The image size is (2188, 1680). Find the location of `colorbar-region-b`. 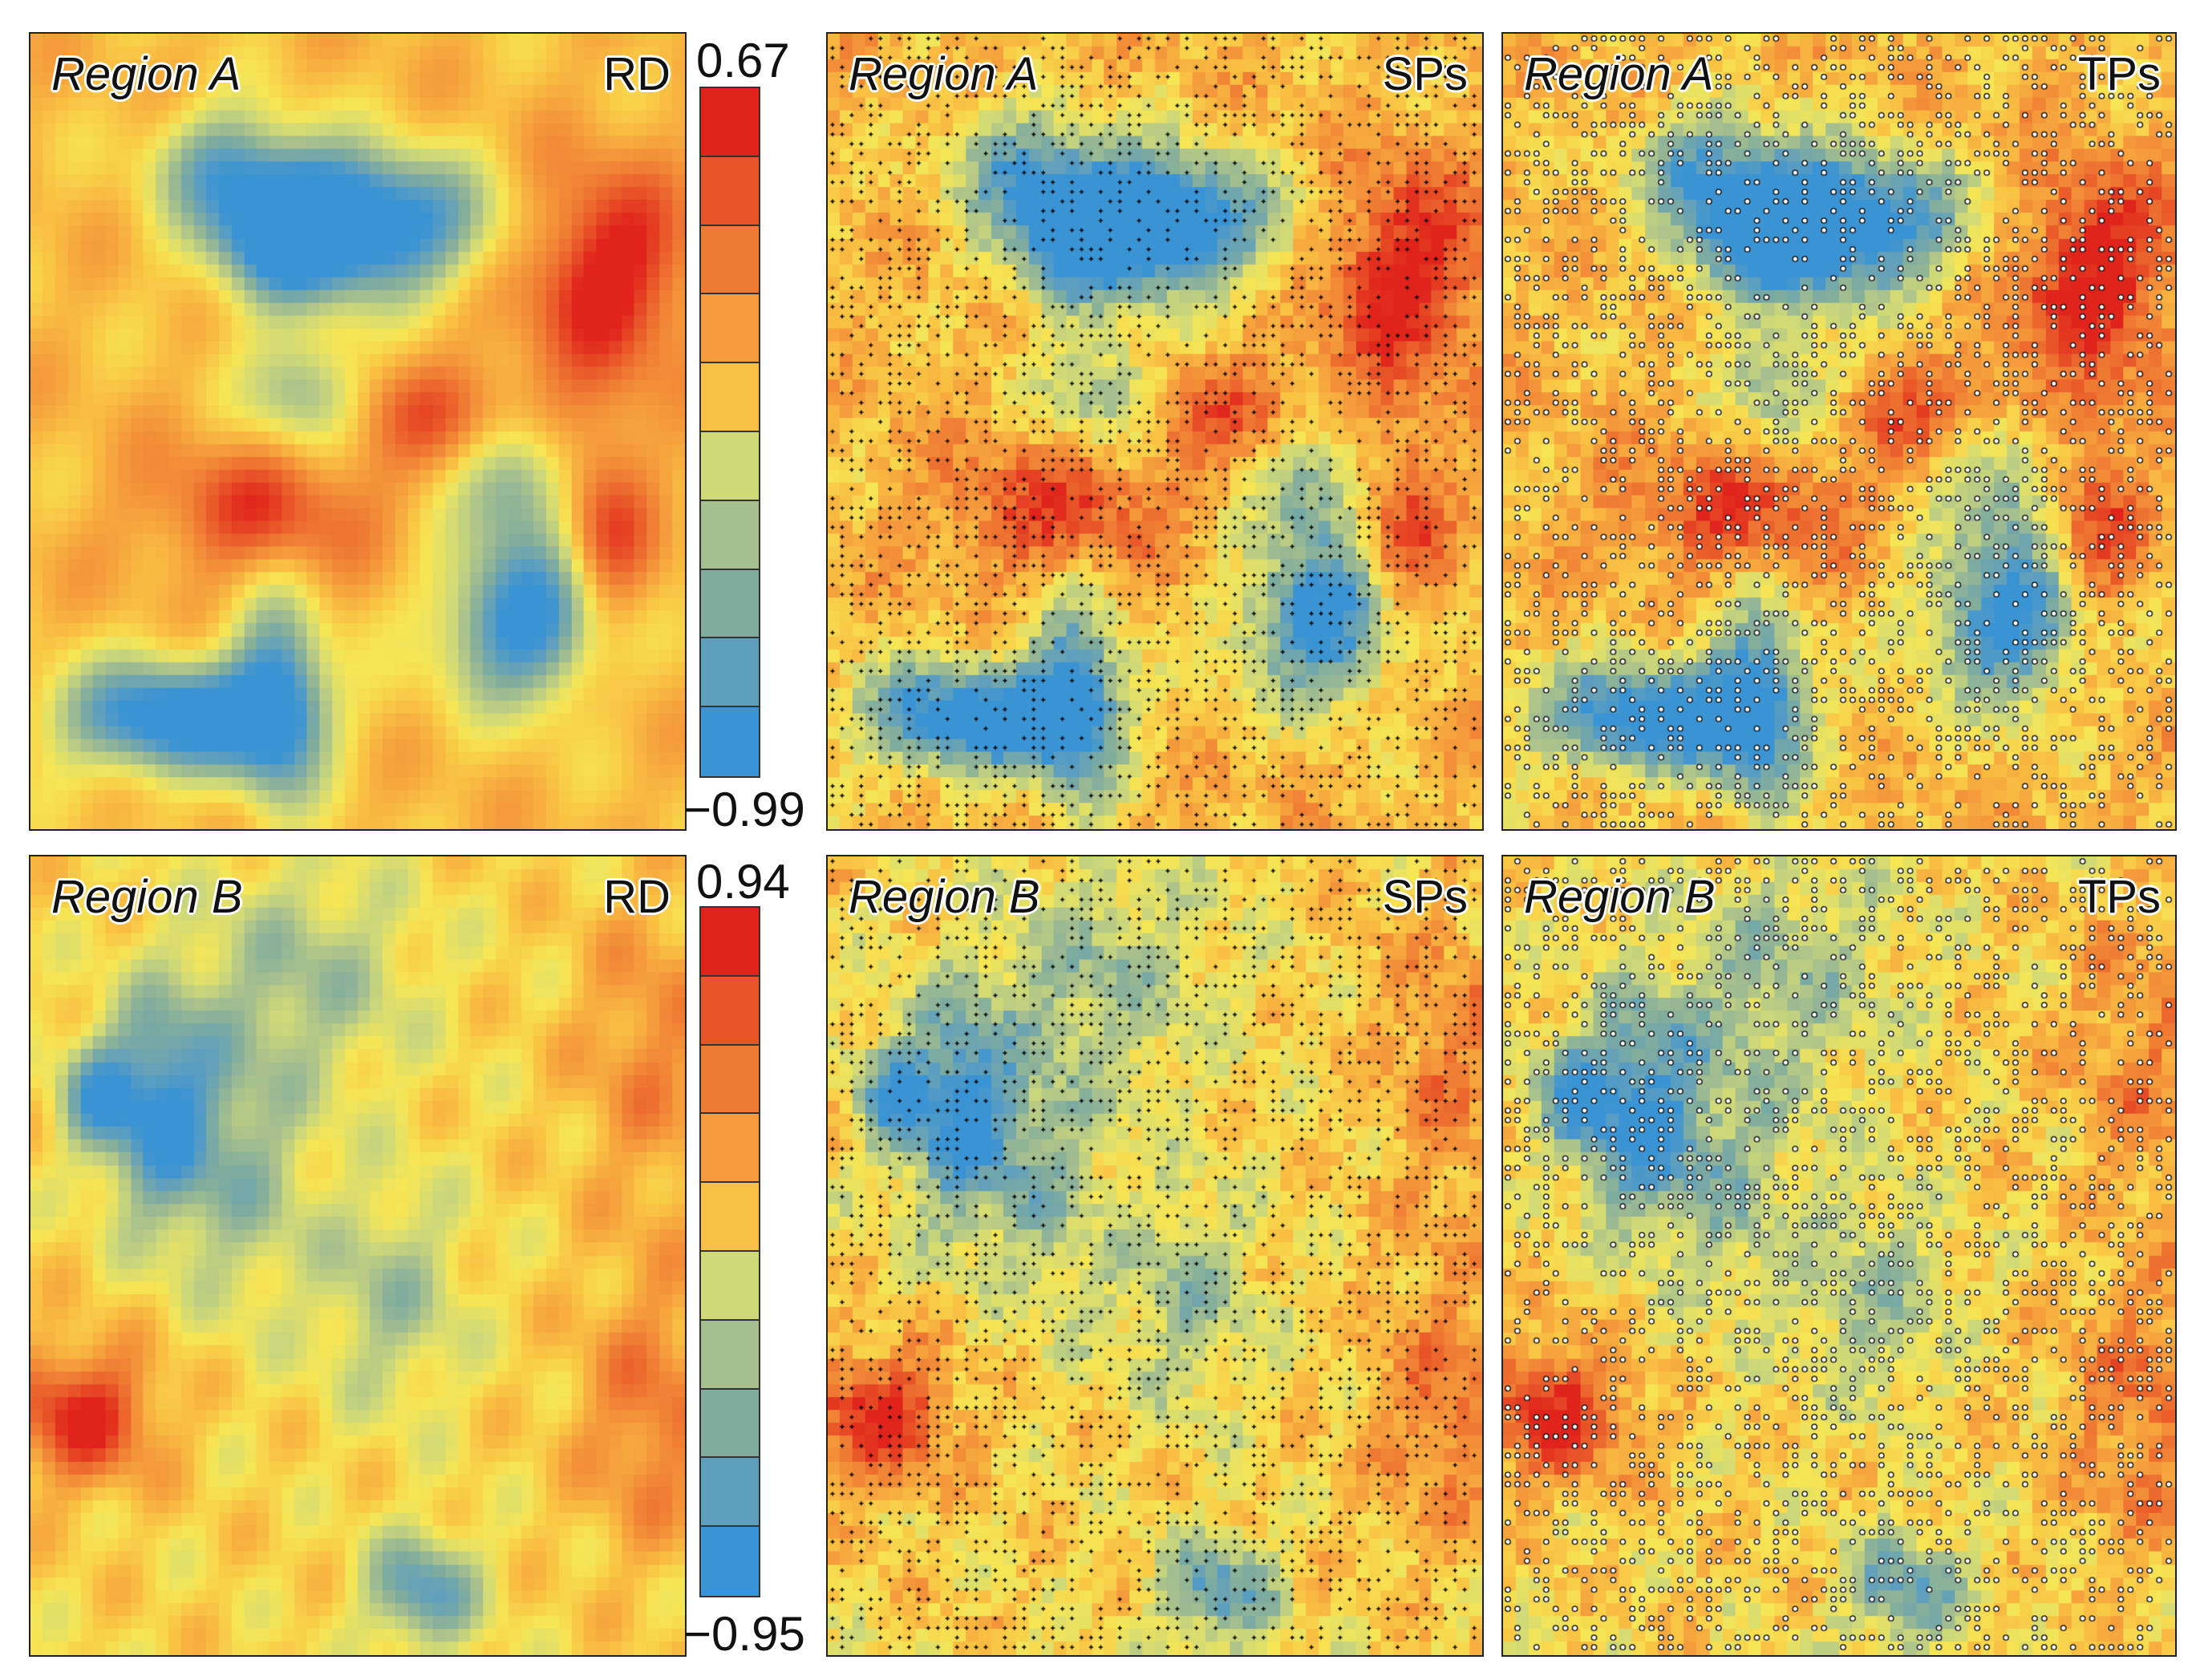

colorbar-region-b is located at coordinates (729, 1251).